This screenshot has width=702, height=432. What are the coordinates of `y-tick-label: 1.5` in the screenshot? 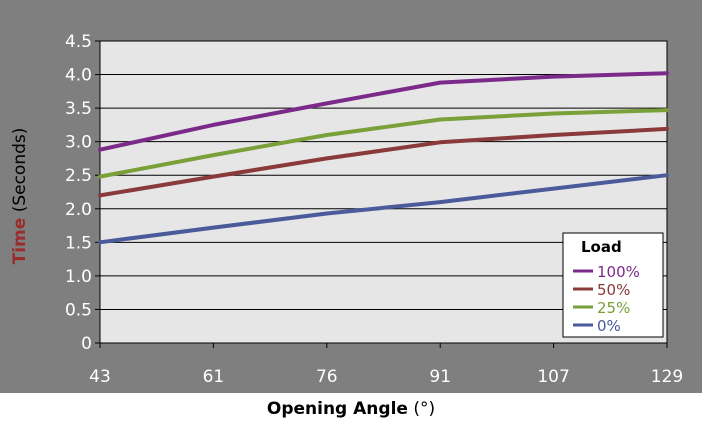 It's located at (78, 243).